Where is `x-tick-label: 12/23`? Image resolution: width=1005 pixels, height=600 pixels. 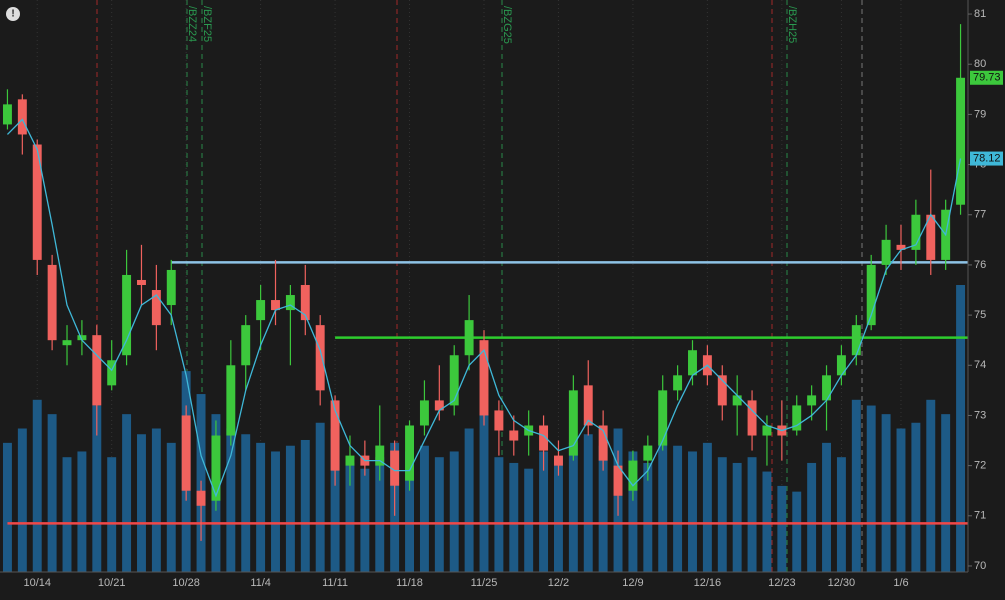
x-tick-label: 12/23 is located at coordinates (782, 583).